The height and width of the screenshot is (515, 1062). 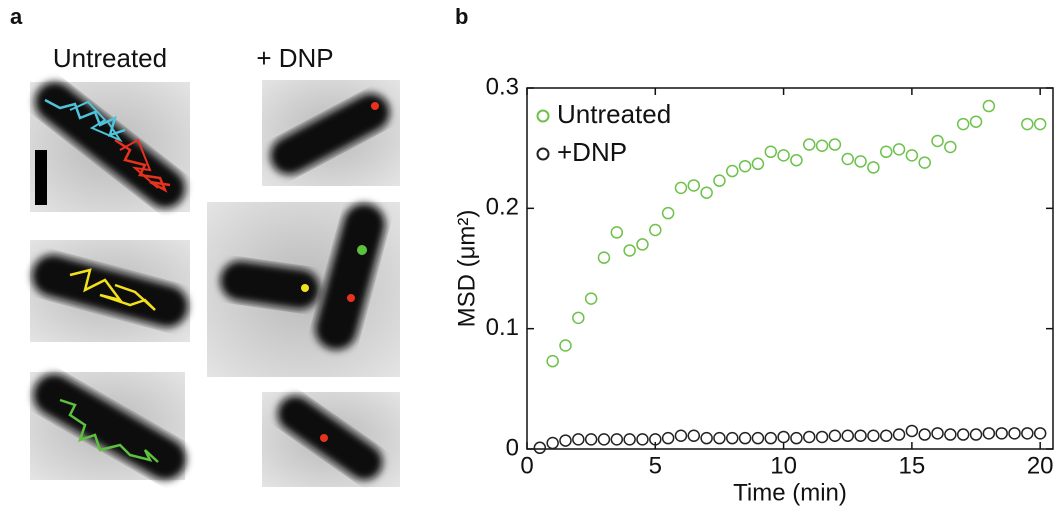 What do you see at coordinates (466, 269) in the screenshot?
I see `y-axis-label: MSD (μm²)` at bounding box center [466, 269].